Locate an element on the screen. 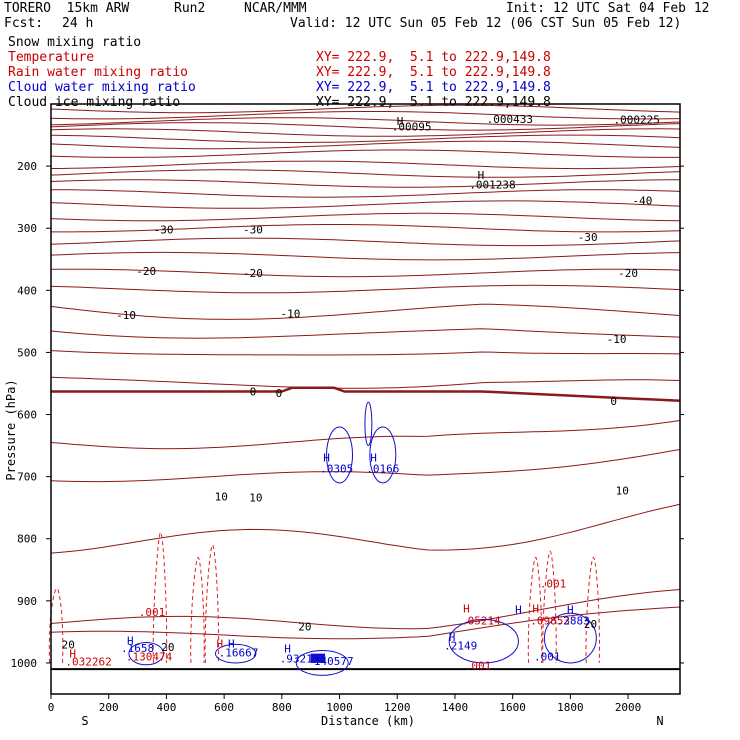 The width and height of the screenshot is (740, 740). extremum-label: .032262 is located at coordinates (88, 662).